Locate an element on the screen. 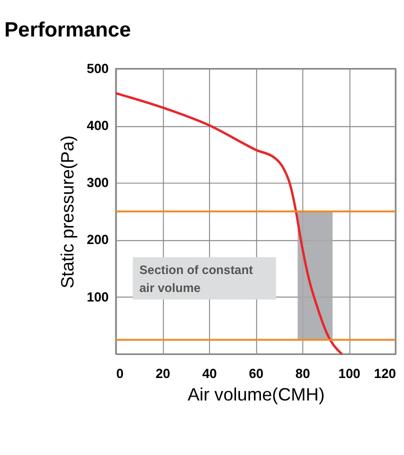 The width and height of the screenshot is (404, 455). x-tick-label: 40 is located at coordinates (209, 374).